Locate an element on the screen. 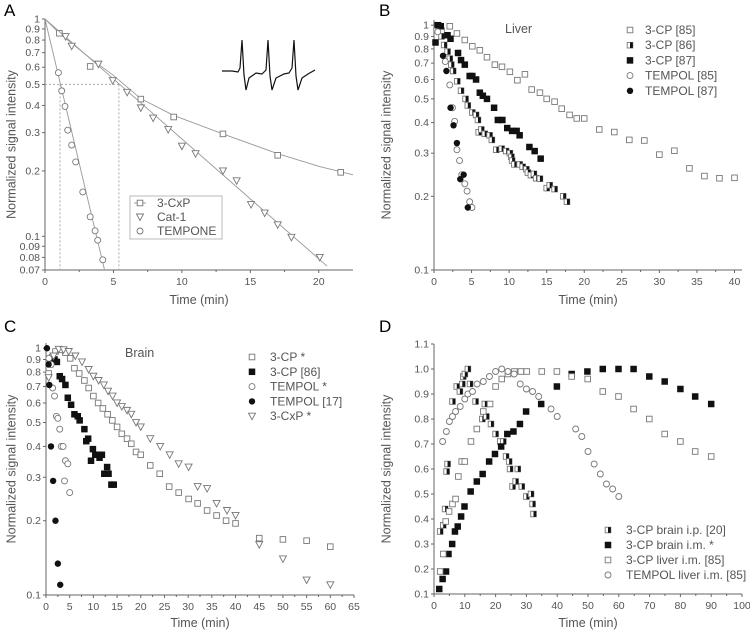  y-tick-label: 0.9 is located at coordinates (33, 360).